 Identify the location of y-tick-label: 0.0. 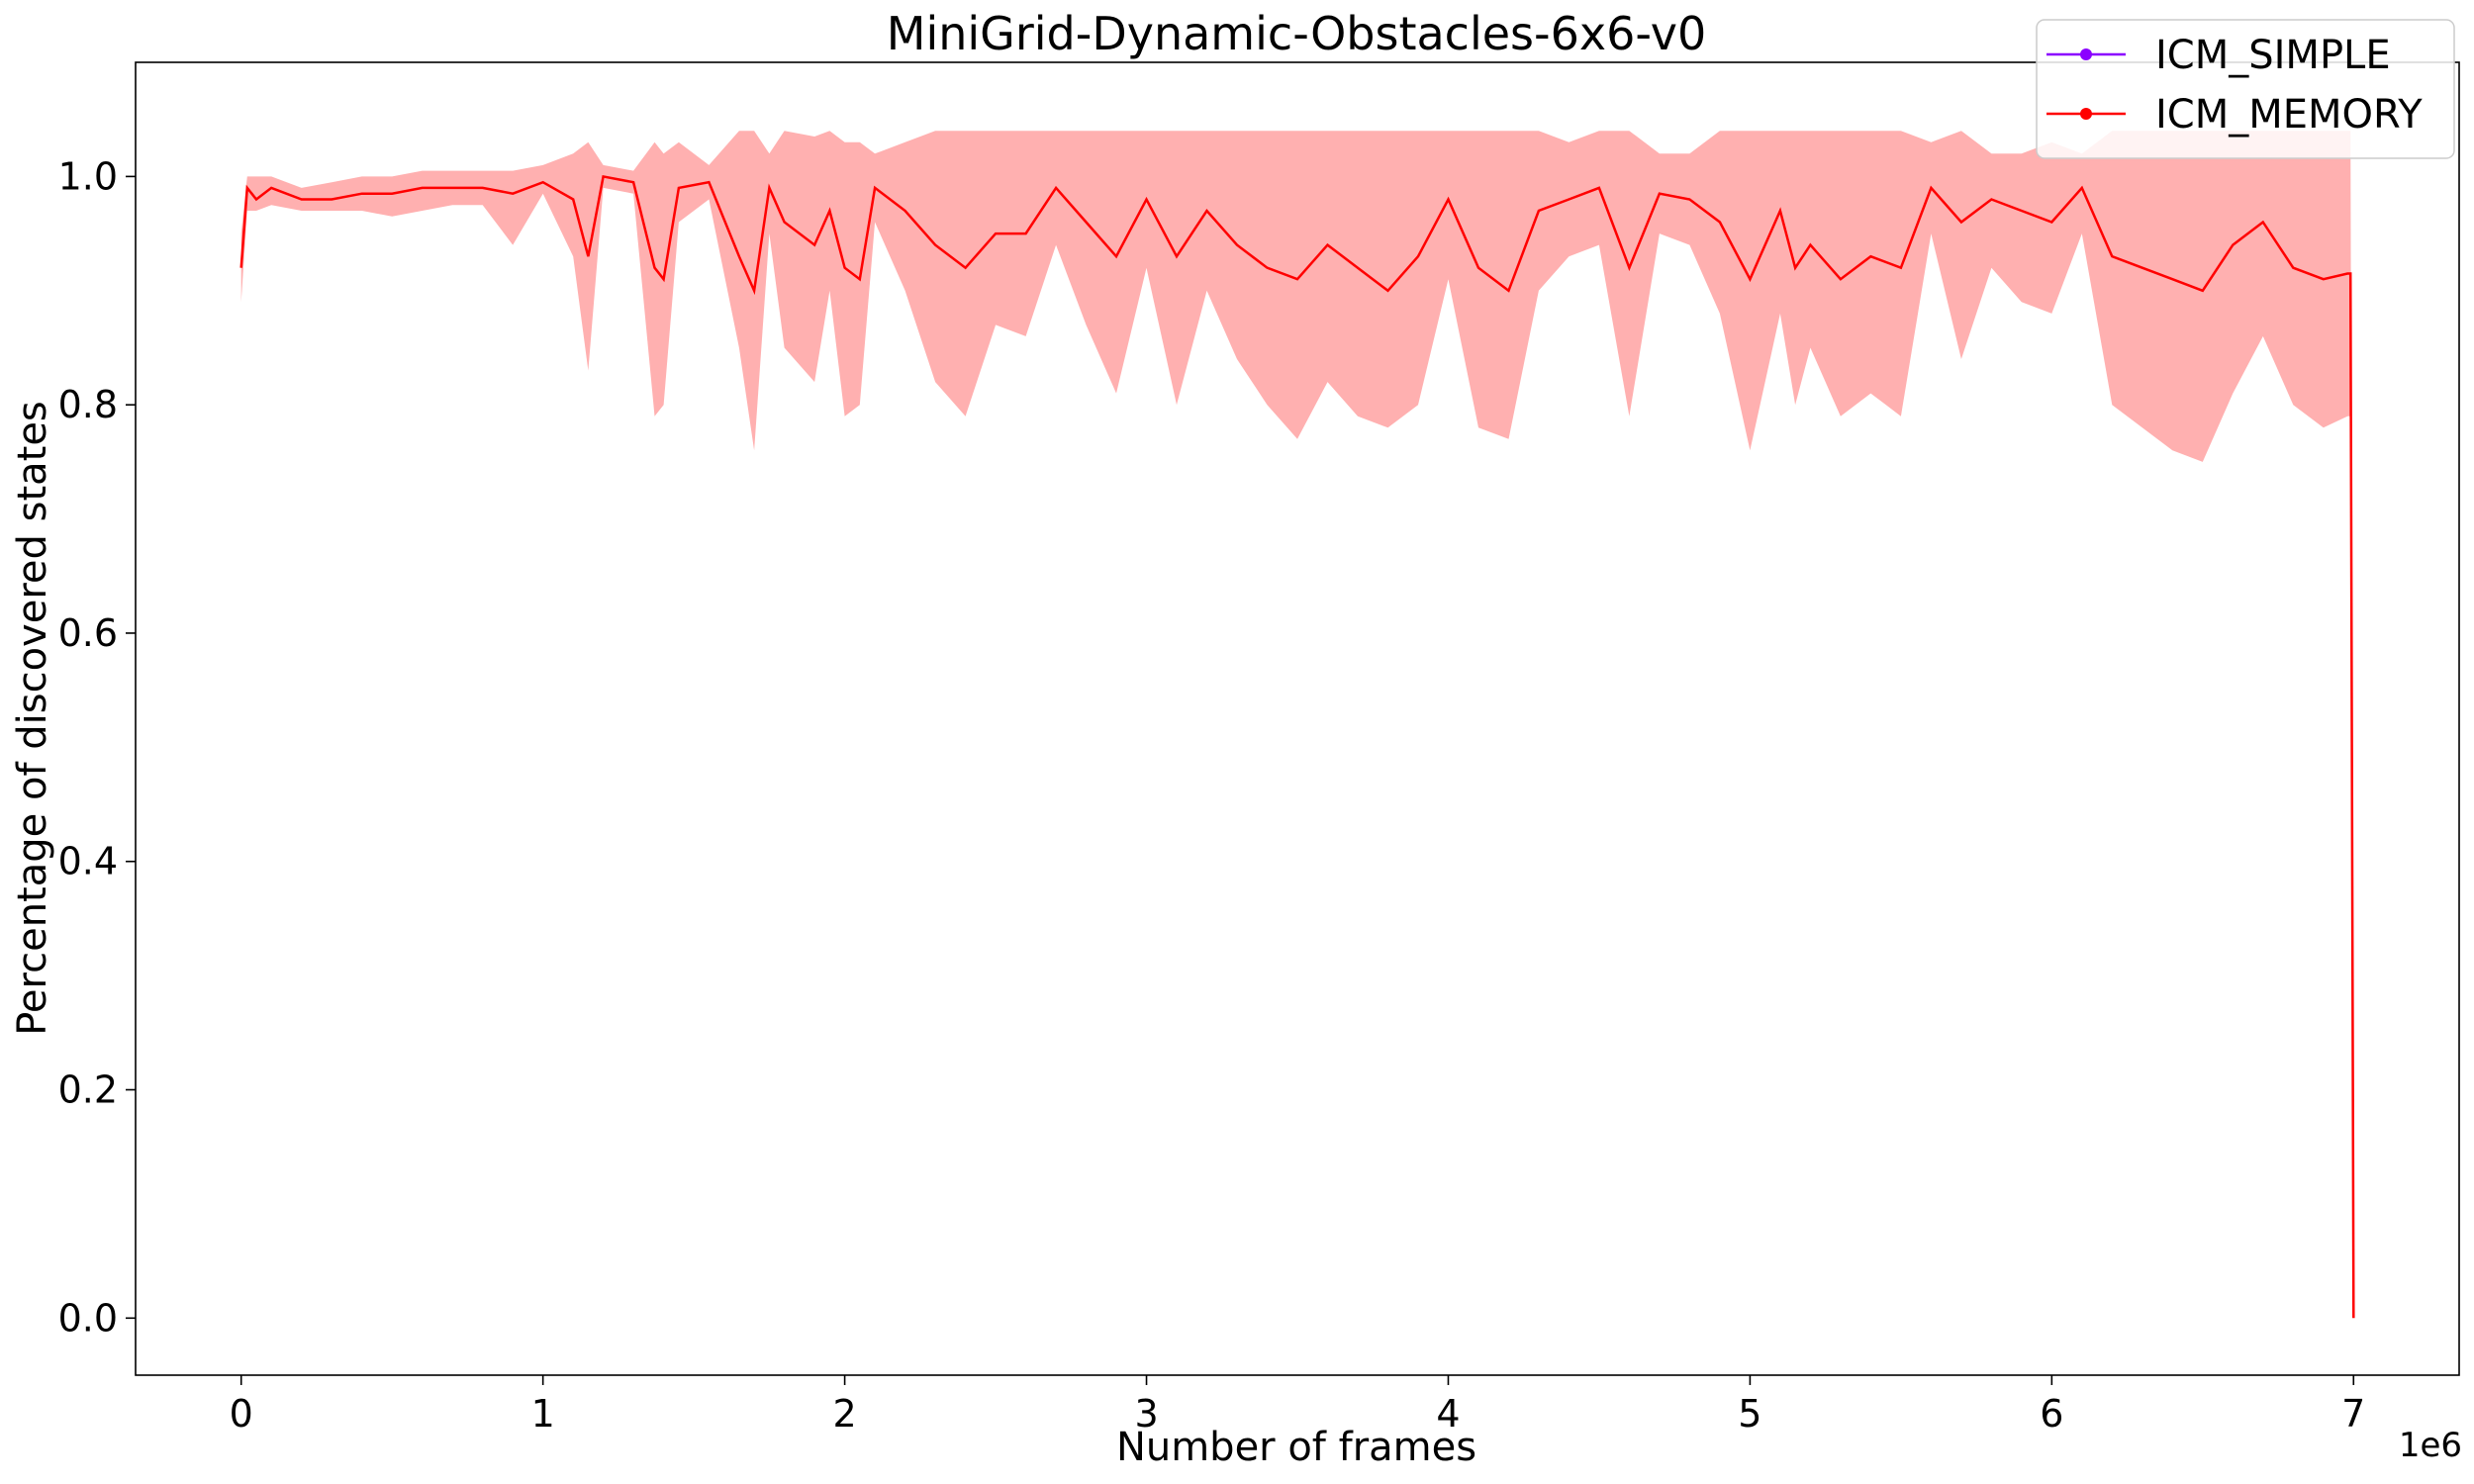
(88, 1318).